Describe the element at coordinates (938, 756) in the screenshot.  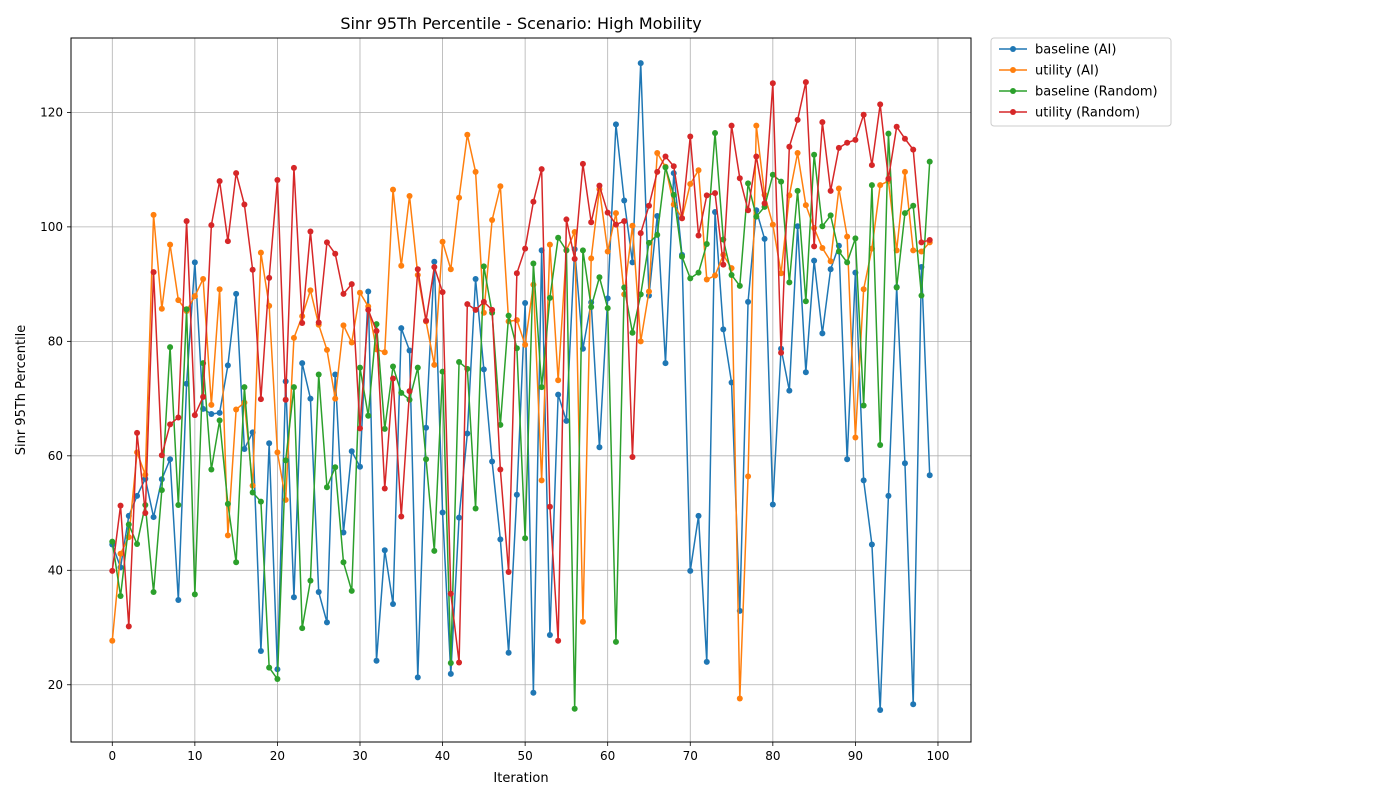
I see `x-tick-label: 100` at that location.